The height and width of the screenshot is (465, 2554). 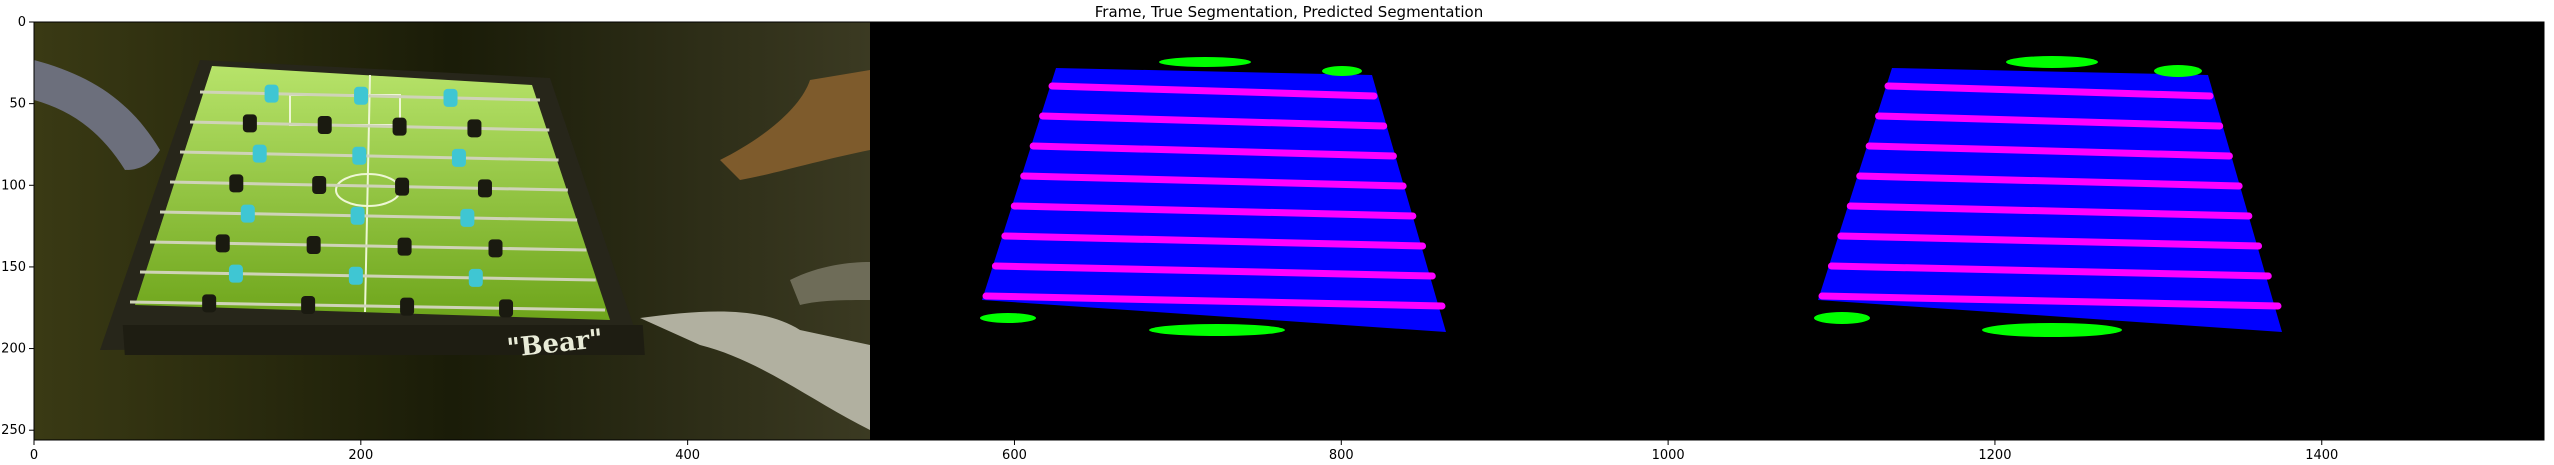 I want to click on player-arm-right-mid, so click(x=830, y=283).